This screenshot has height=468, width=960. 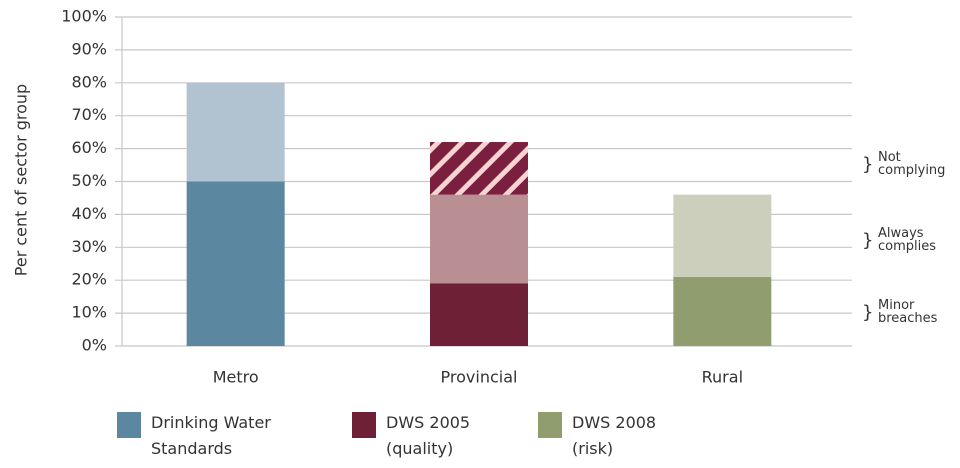 I want to click on y-tick-label: 80%, so click(x=89, y=81).